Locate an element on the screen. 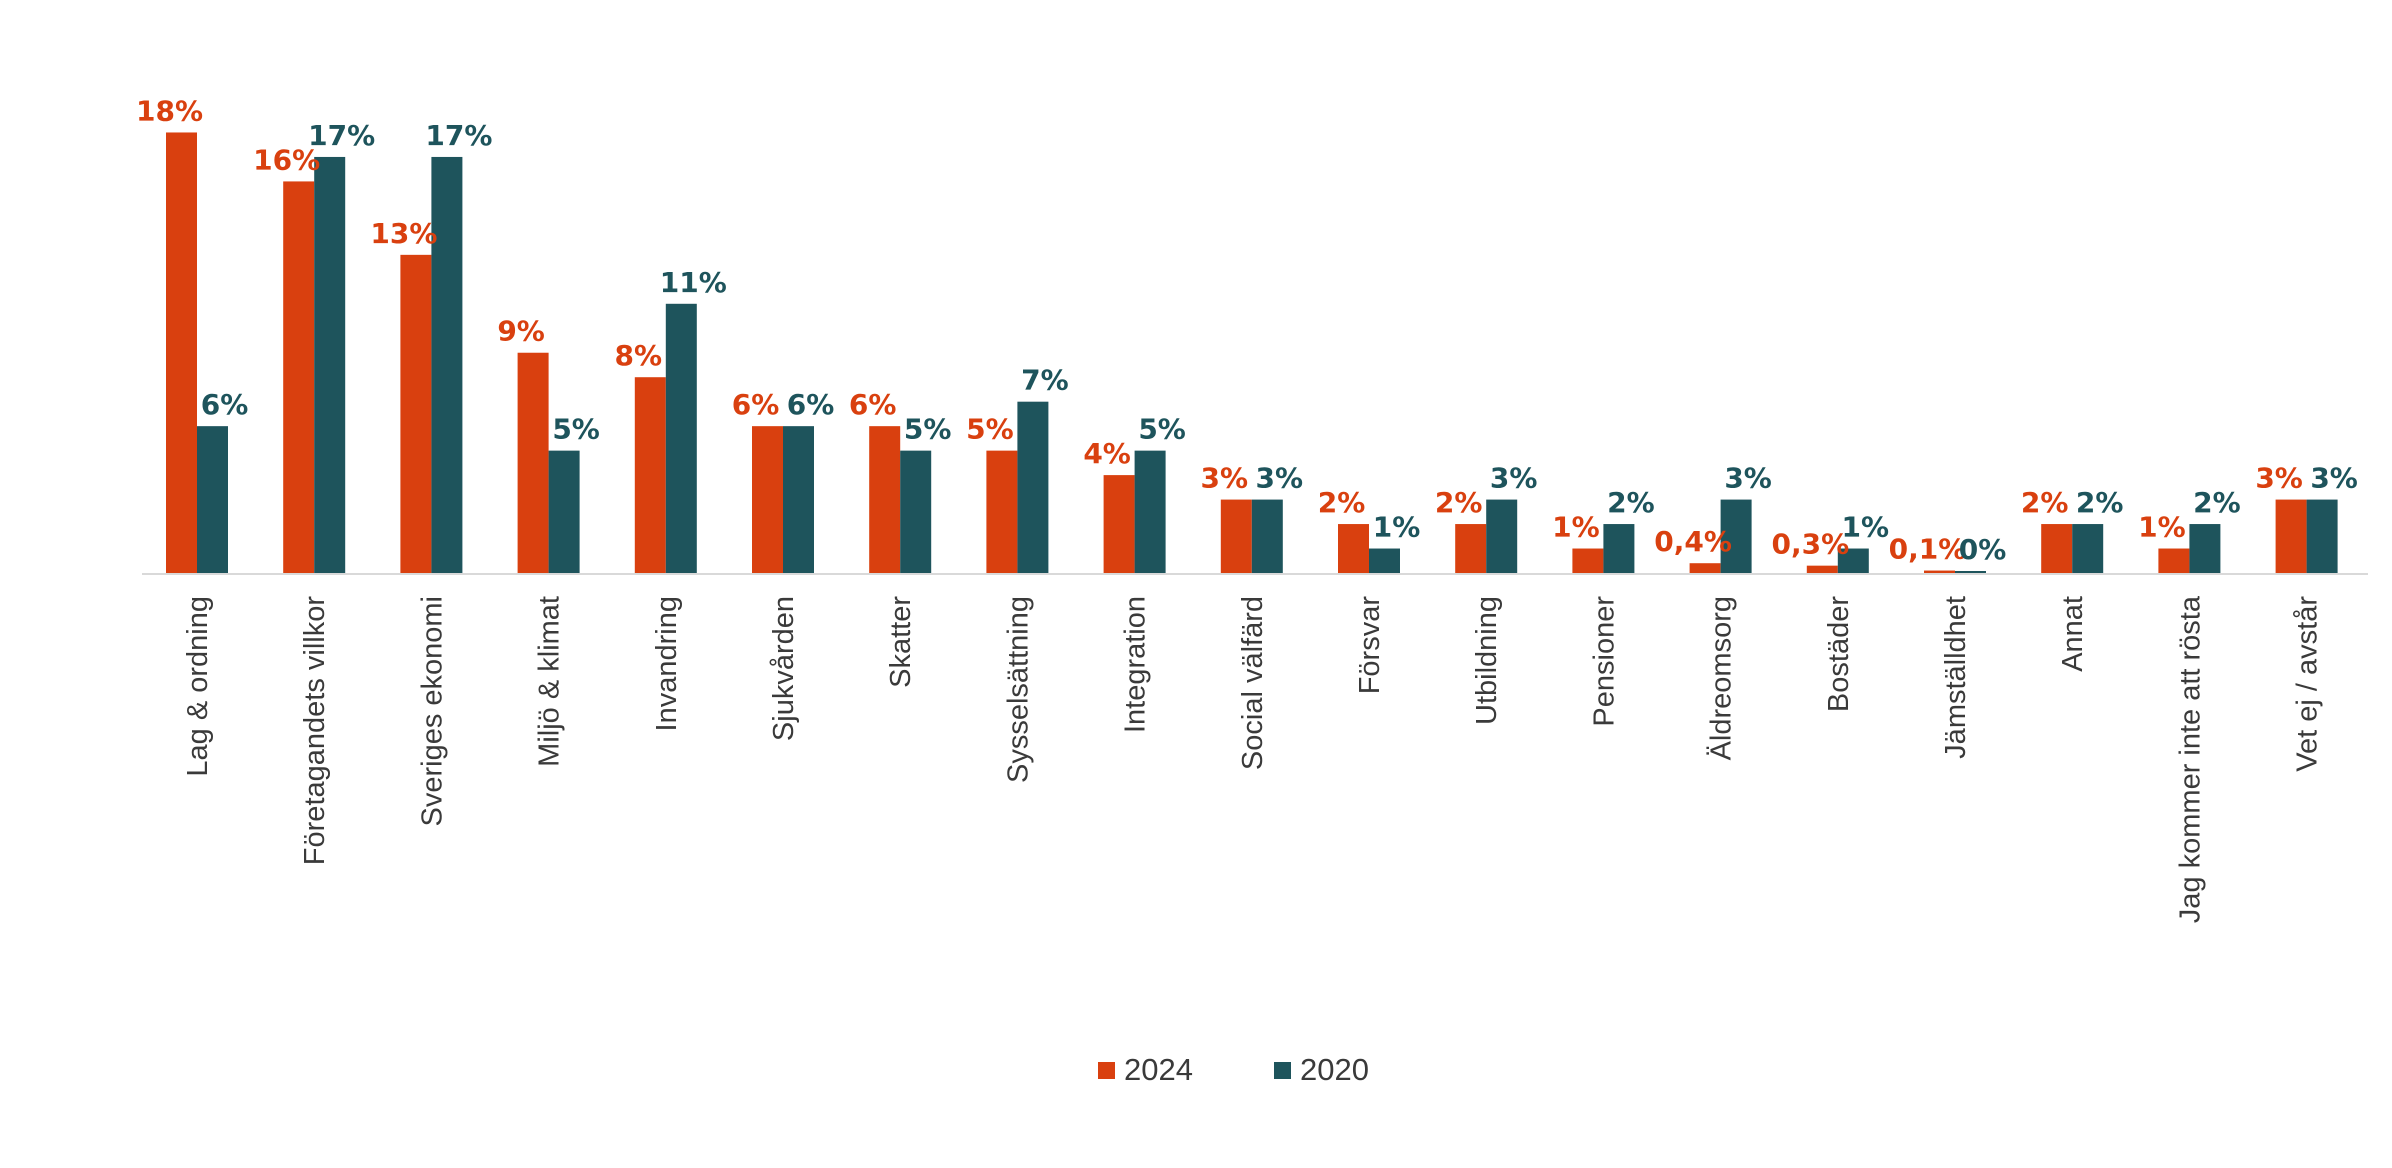  value-label-2024-3: 9% is located at coordinates (521, 331).